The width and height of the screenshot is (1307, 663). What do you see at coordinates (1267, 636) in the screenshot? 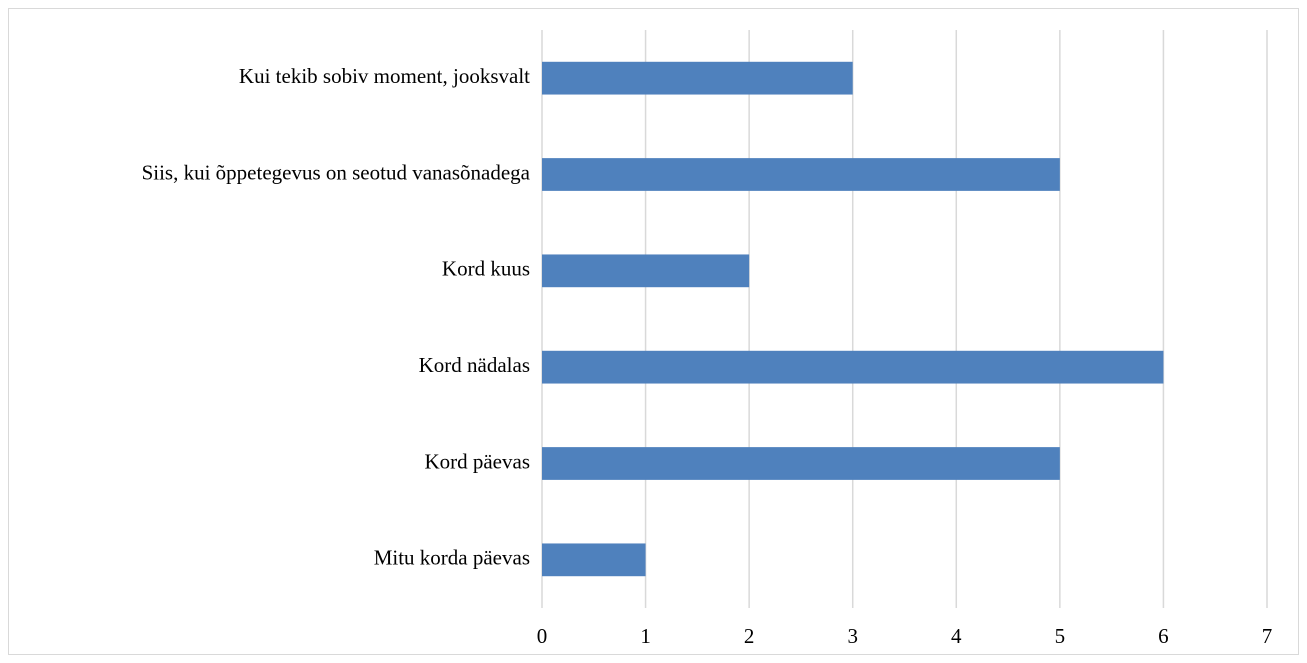
I see `x-tick-label: 7` at bounding box center [1267, 636].